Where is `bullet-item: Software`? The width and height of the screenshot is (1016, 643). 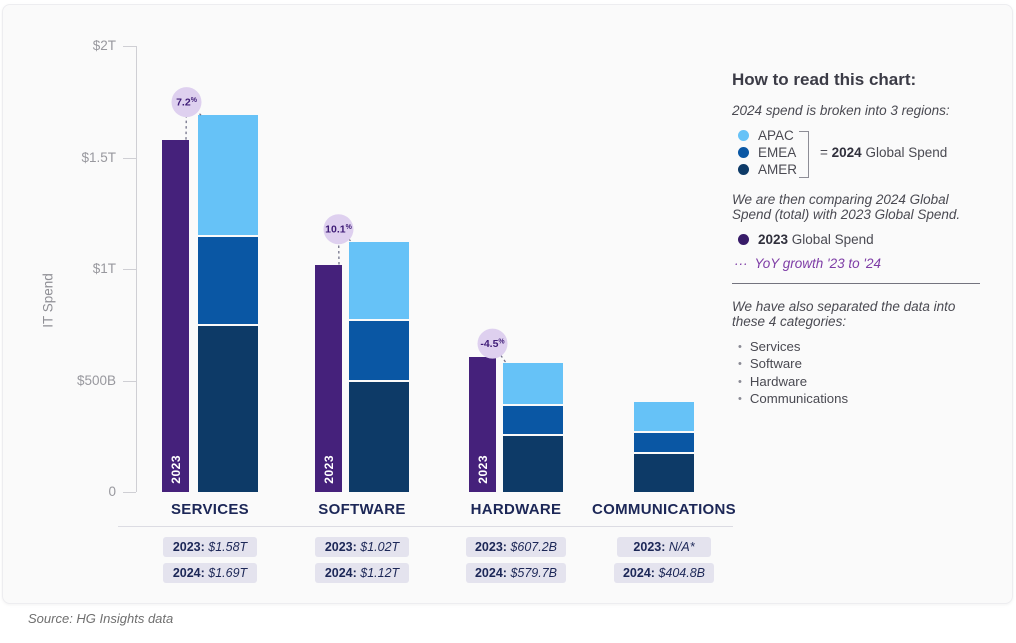 bullet-item: Software is located at coordinates (859, 365).